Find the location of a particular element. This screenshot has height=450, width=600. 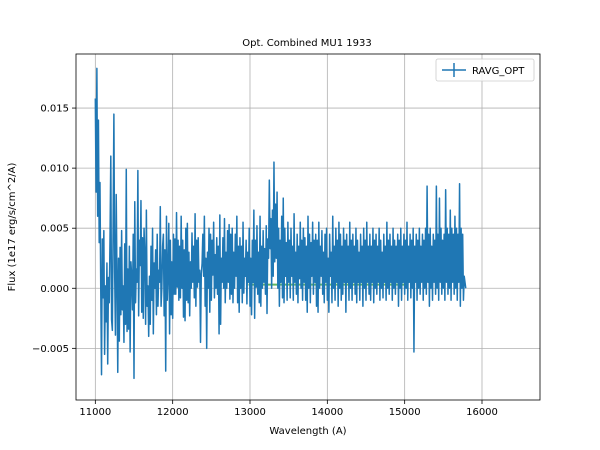

legend: RAVG_OPT is located at coordinates (485, 70).